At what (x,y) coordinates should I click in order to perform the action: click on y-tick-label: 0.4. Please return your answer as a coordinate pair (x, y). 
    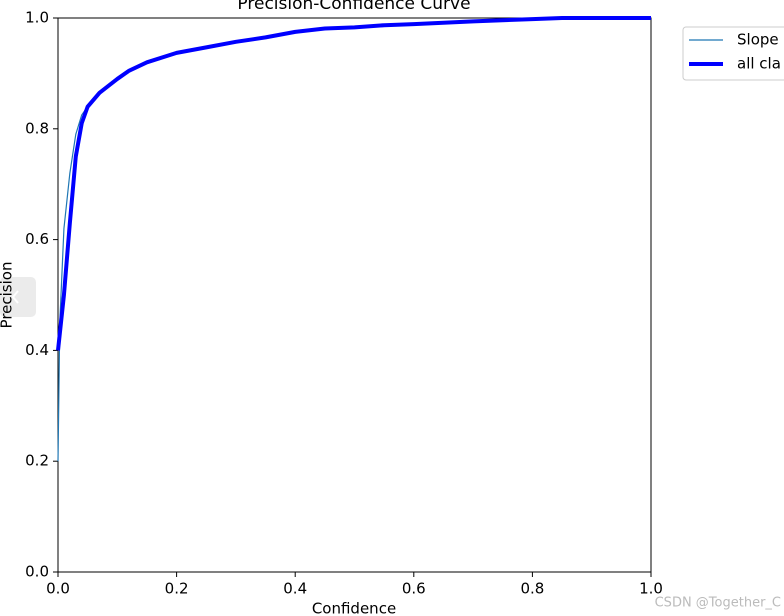
    Looking at the image, I should click on (37, 350).